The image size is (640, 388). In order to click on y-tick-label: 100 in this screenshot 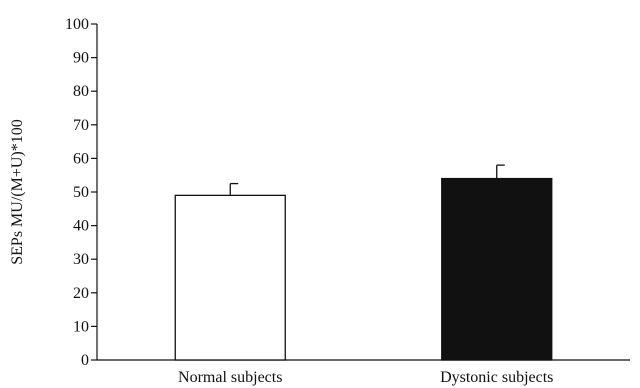, I will do `click(77, 24)`.